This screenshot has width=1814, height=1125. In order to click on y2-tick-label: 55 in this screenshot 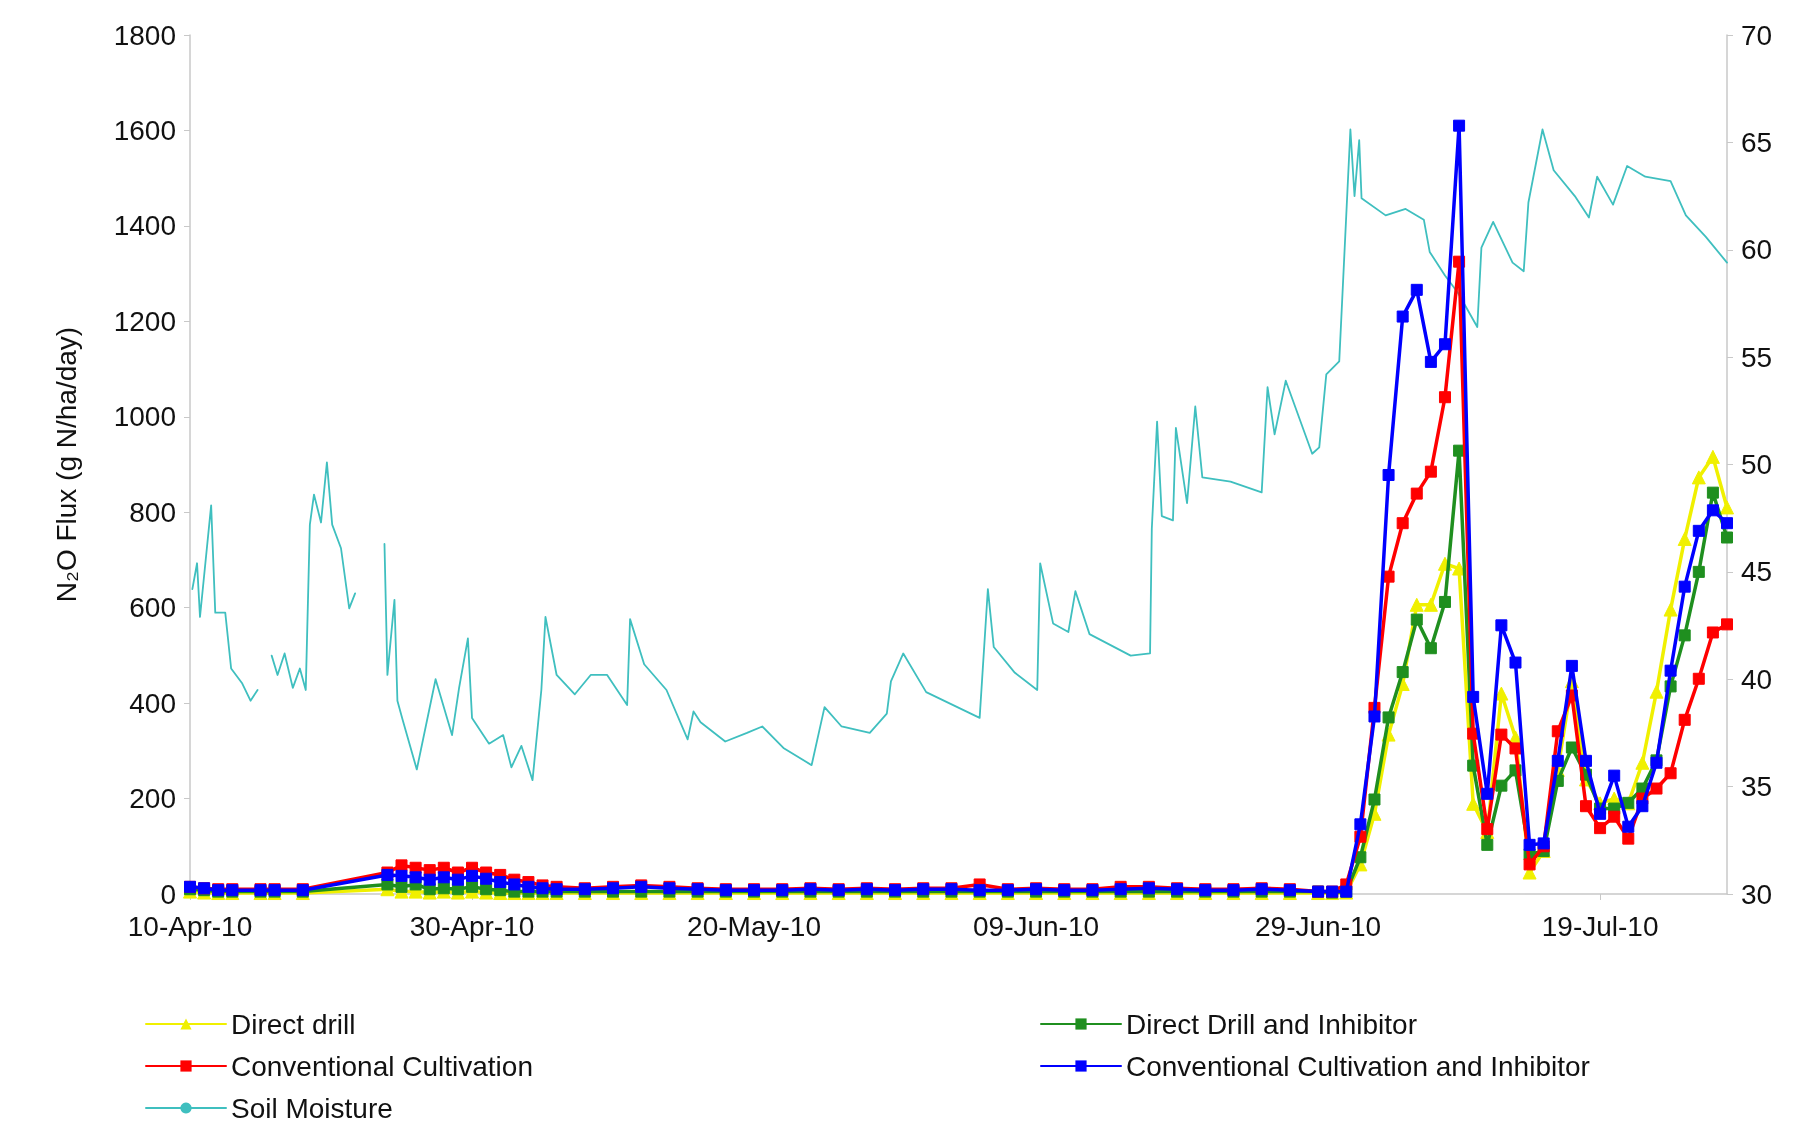, I will do `click(1757, 357)`.